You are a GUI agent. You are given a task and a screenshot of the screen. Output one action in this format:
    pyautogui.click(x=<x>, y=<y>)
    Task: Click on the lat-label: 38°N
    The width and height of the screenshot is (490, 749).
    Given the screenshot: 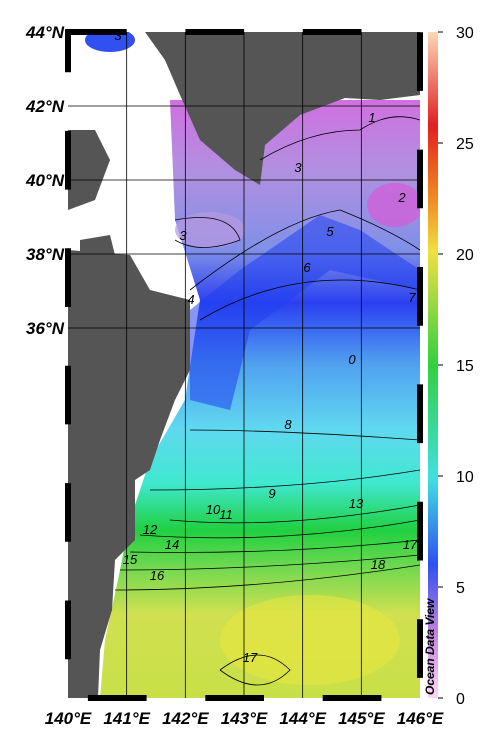 What is the action you would take?
    pyautogui.click(x=45, y=254)
    